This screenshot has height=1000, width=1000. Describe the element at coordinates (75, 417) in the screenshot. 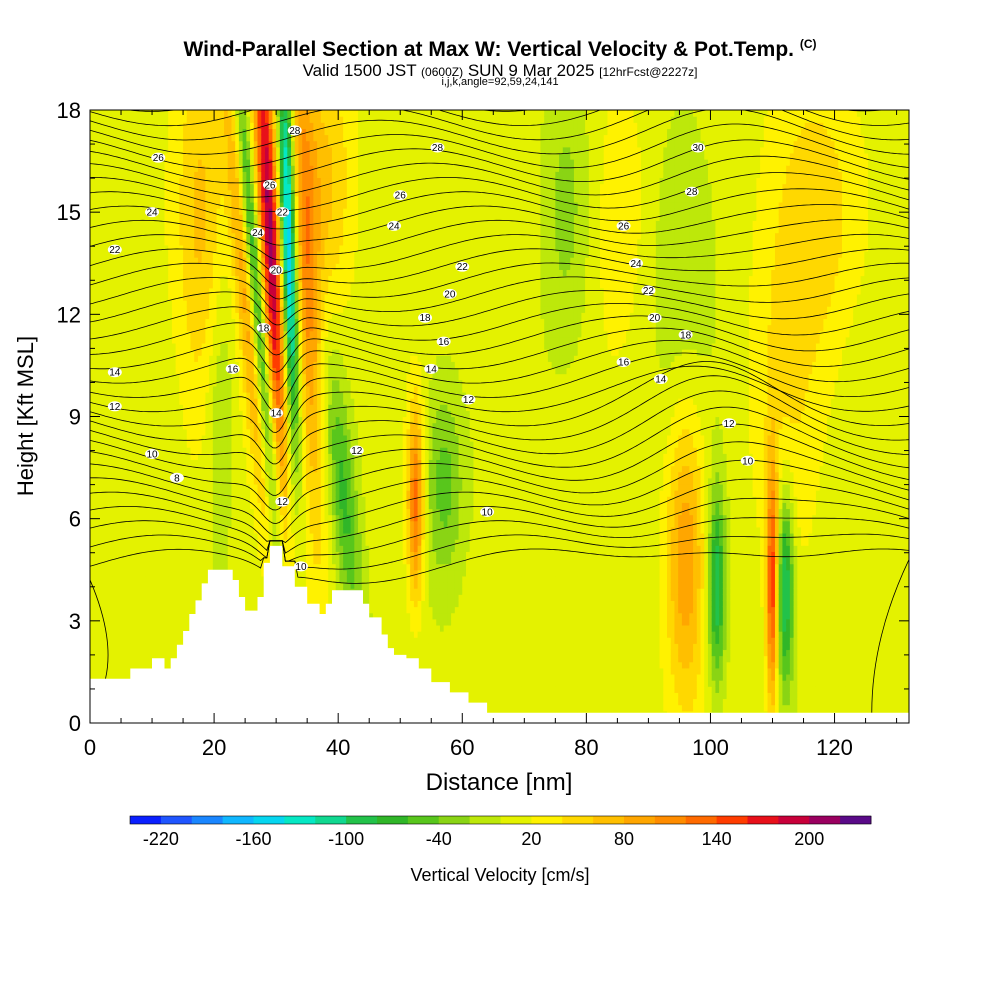

I see `y-tick-label: 9` at that location.